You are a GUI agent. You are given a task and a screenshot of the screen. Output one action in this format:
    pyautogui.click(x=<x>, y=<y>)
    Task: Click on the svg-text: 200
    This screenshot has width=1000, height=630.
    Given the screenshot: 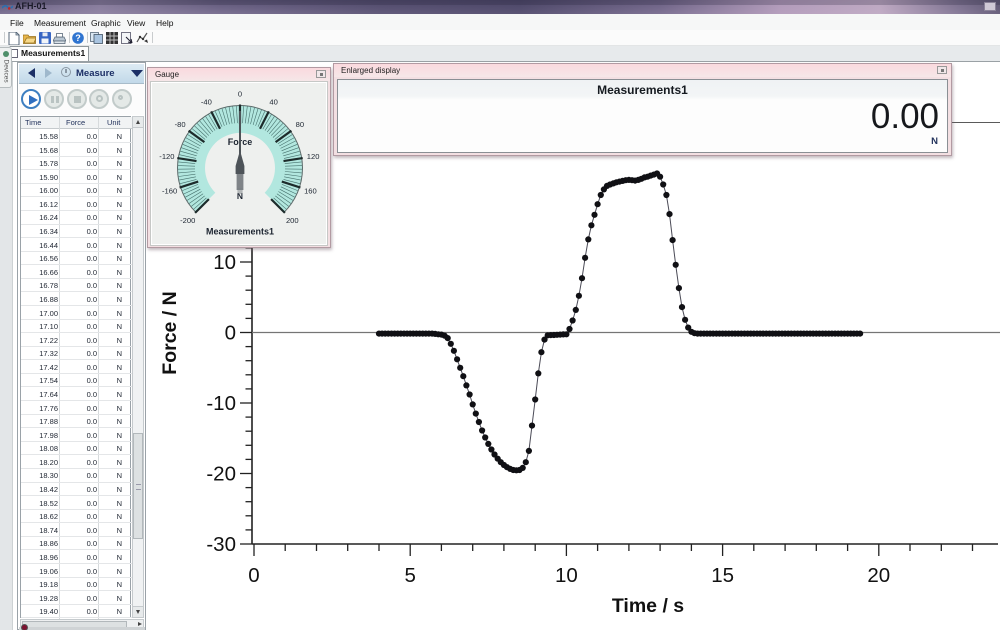 What is the action you would take?
    pyautogui.click(x=292, y=220)
    